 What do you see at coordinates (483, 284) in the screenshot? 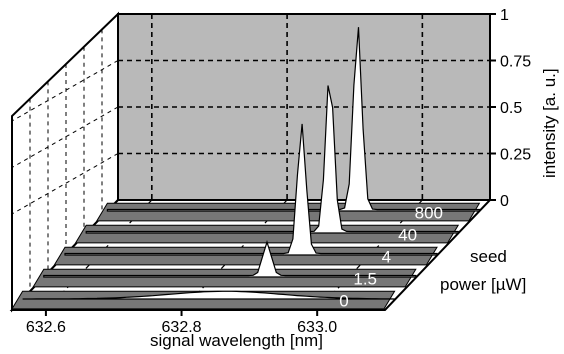
I see `depth-label-line2: power [µW]` at bounding box center [483, 284].